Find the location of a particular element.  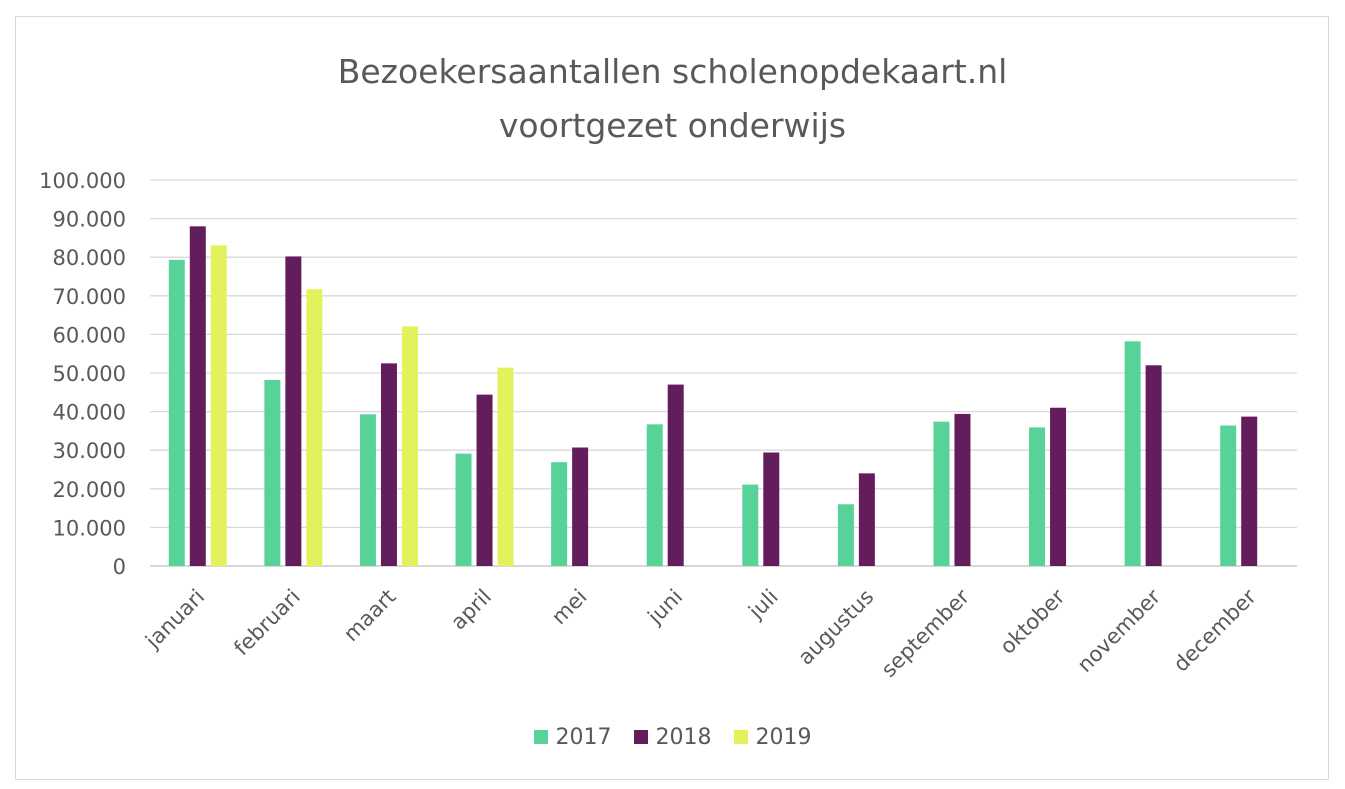

bar-2019-februari is located at coordinates (314, 427).